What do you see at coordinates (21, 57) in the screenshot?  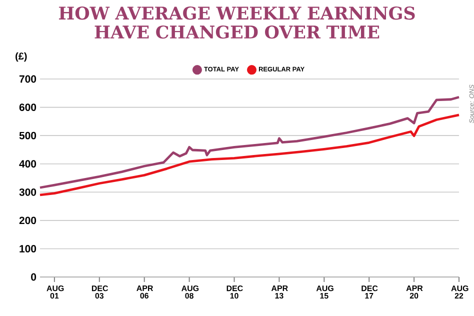 I see `y-axis-title: (£)` at bounding box center [21, 57].